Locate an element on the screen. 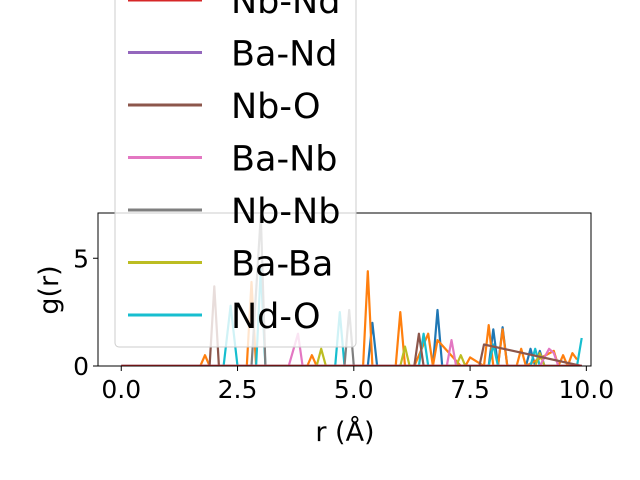  x-tick-label: 10.0 is located at coordinates (587, 389).